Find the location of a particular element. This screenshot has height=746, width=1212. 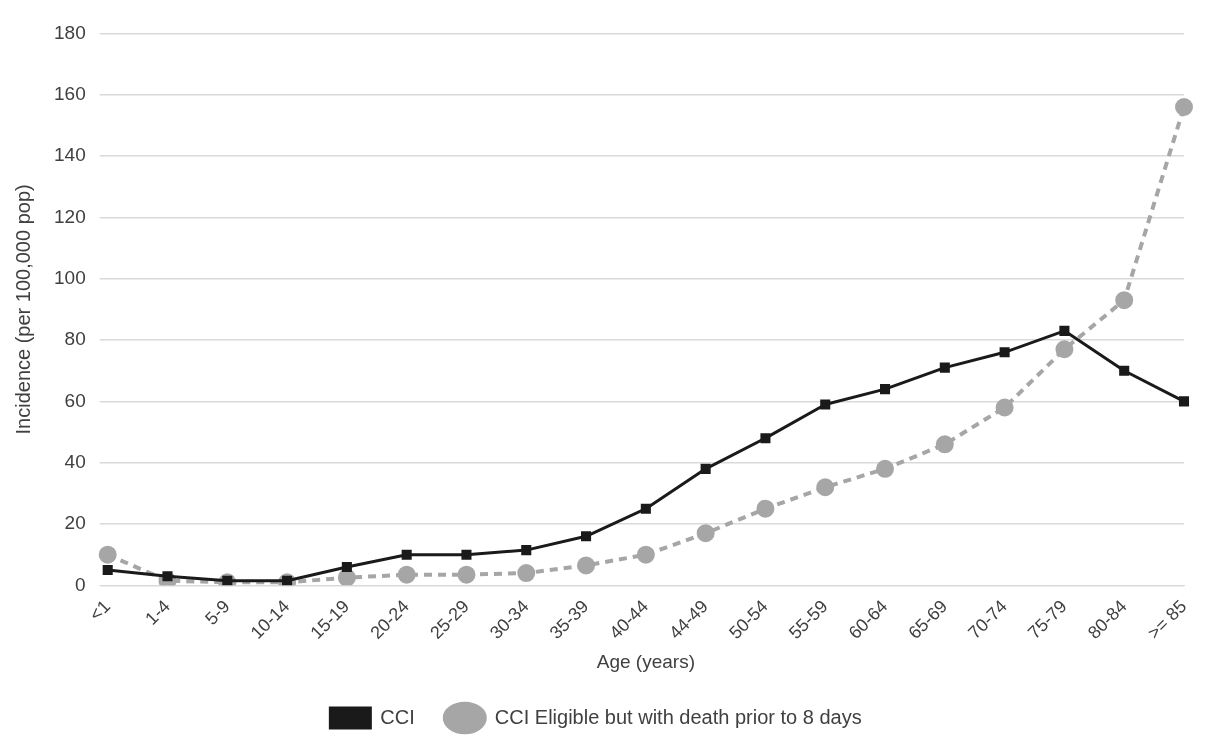

legend-label: CCI Eligible but with death prior to 8 days is located at coordinates (678, 716).